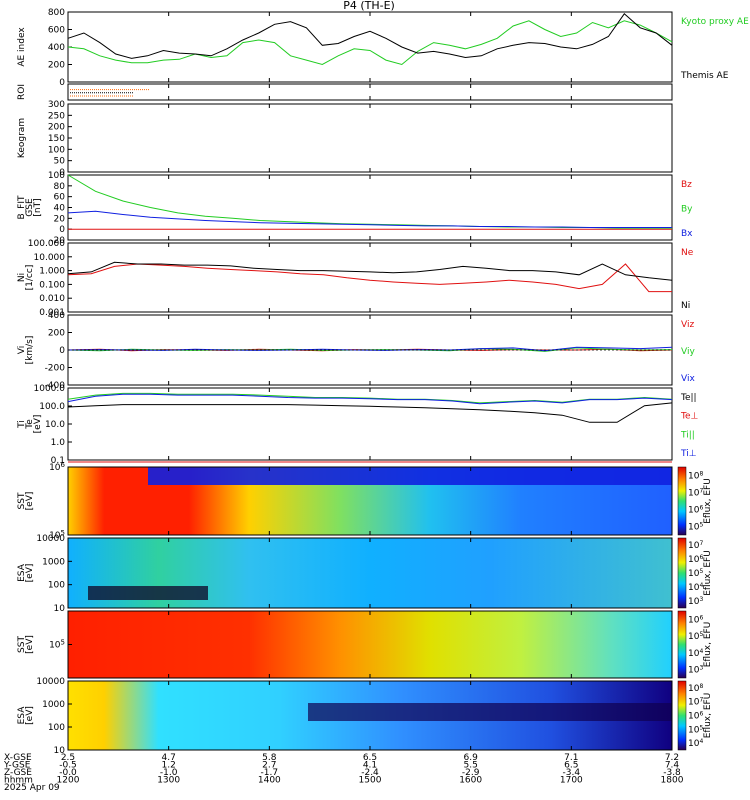 The image size is (750, 800). What do you see at coordinates (22, 500) in the screenshot?
I see `sst_e-ylabel: SST` at bounding box center [22, 500].